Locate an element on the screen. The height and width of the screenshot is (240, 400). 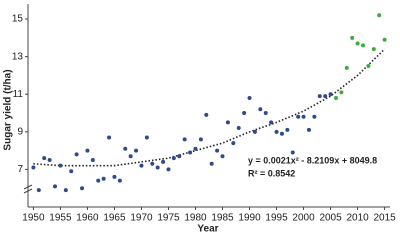
x-tick-label: 1955 is located at coordinates (60, 218).